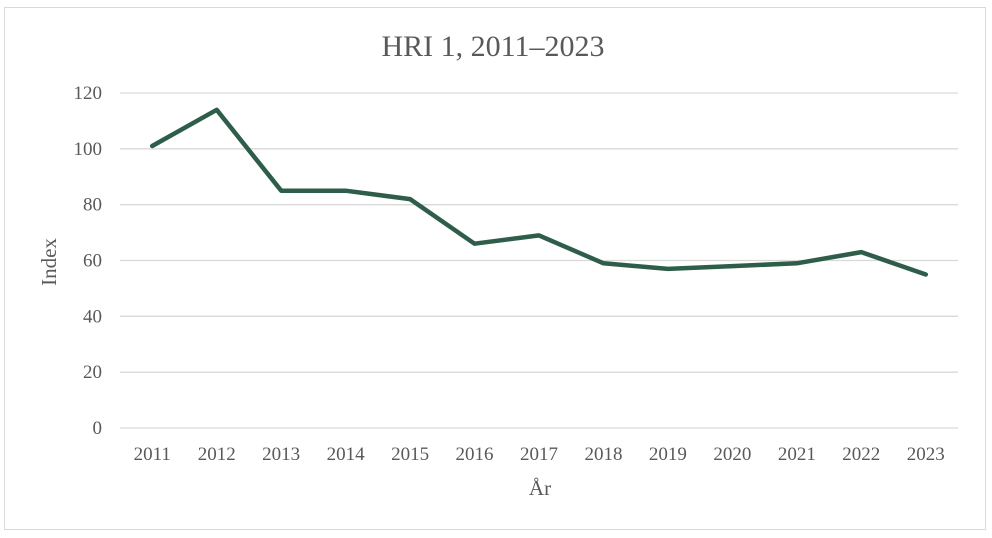  Describe the element at coordinates (217, 454) in the screenshot. I see `x-tick-label: 2012` at that location.